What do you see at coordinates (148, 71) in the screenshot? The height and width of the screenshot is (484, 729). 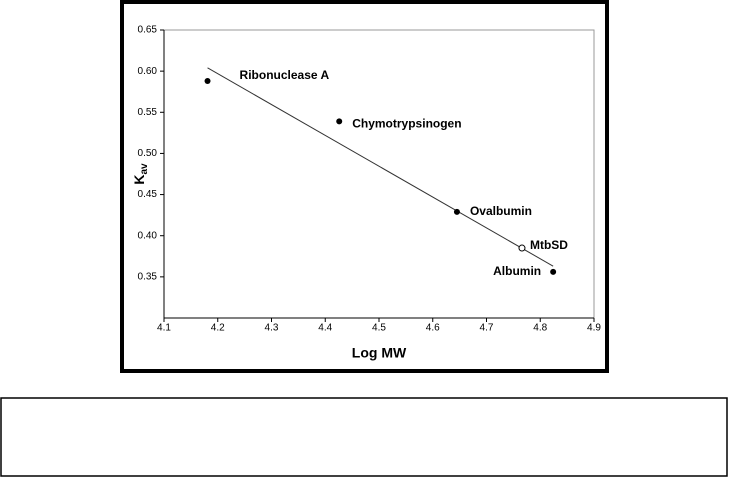 I see `y-tick-label: 0.60` at bounding box center [148, 71].